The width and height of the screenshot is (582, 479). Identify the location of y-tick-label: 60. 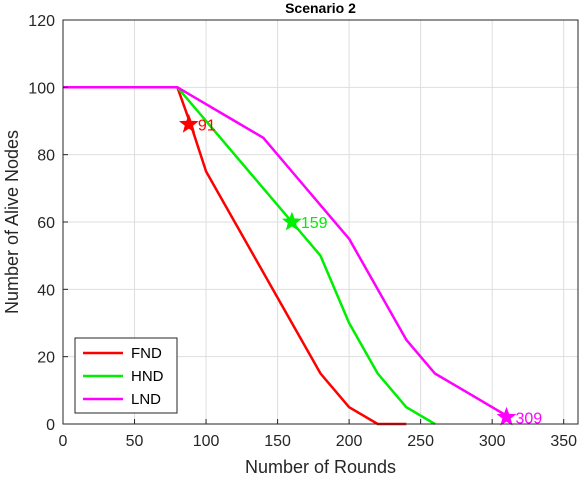
(46, 223).